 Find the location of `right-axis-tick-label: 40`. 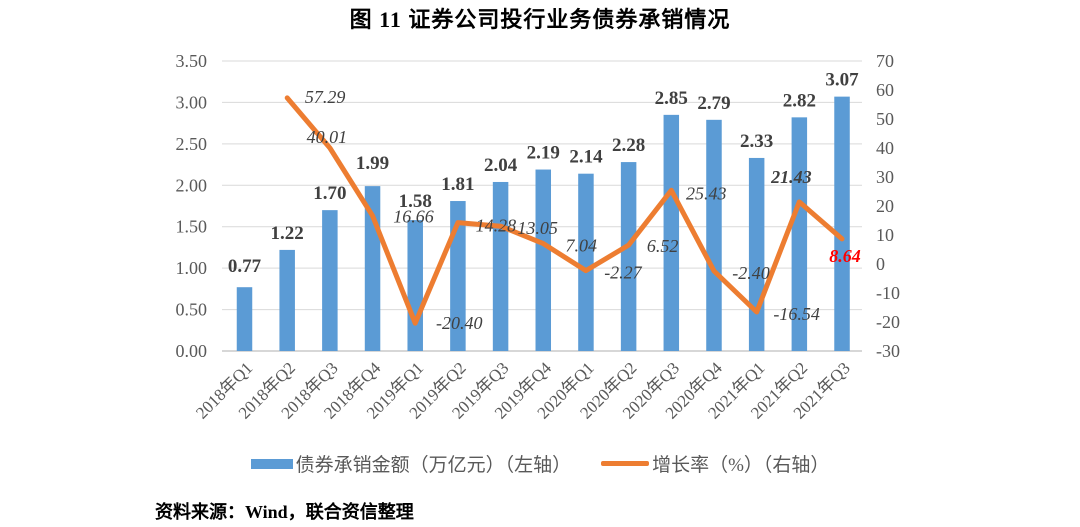

right-axis-tick-label: 40 is located at coordinates (885, 148).